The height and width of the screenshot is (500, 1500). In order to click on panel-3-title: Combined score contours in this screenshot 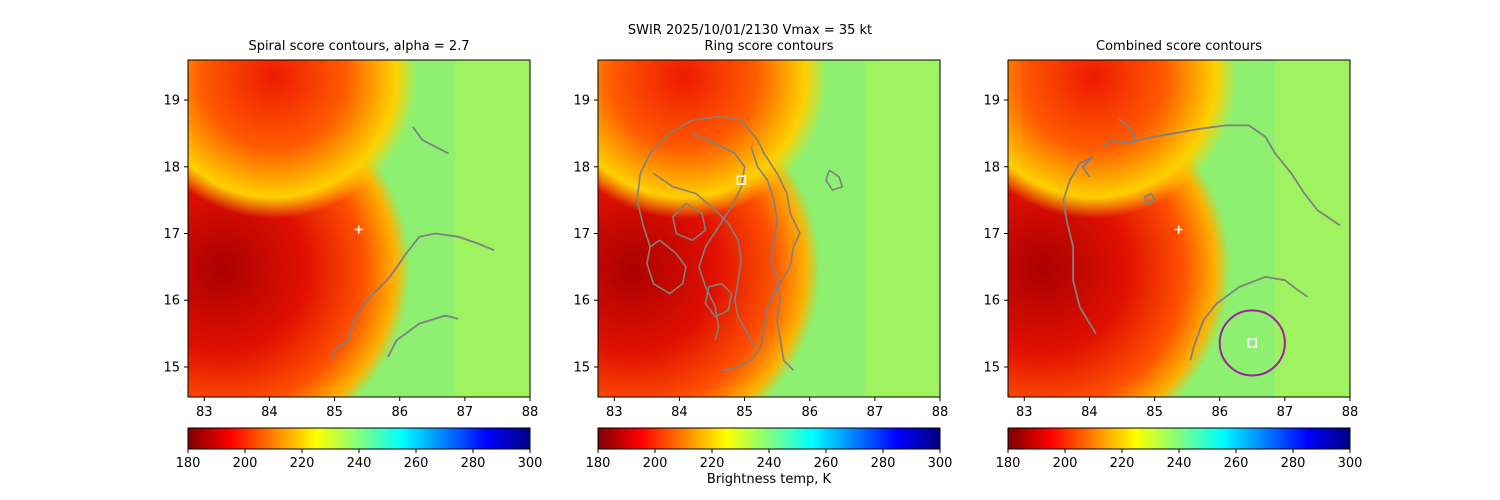, I will do `click(1179, 46)`.